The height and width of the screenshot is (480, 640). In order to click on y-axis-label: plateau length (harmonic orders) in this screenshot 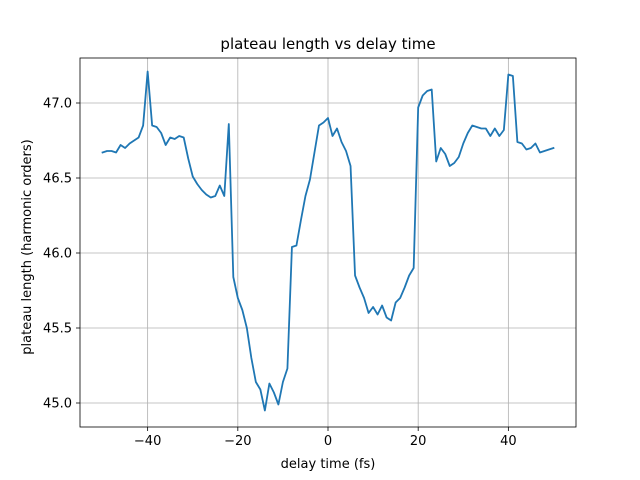, I will do `click(27, 246)`.